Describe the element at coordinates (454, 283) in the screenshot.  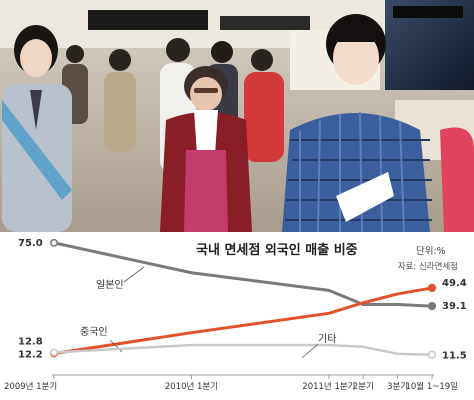
I see `series-end-label-china: 49.4` at that location.